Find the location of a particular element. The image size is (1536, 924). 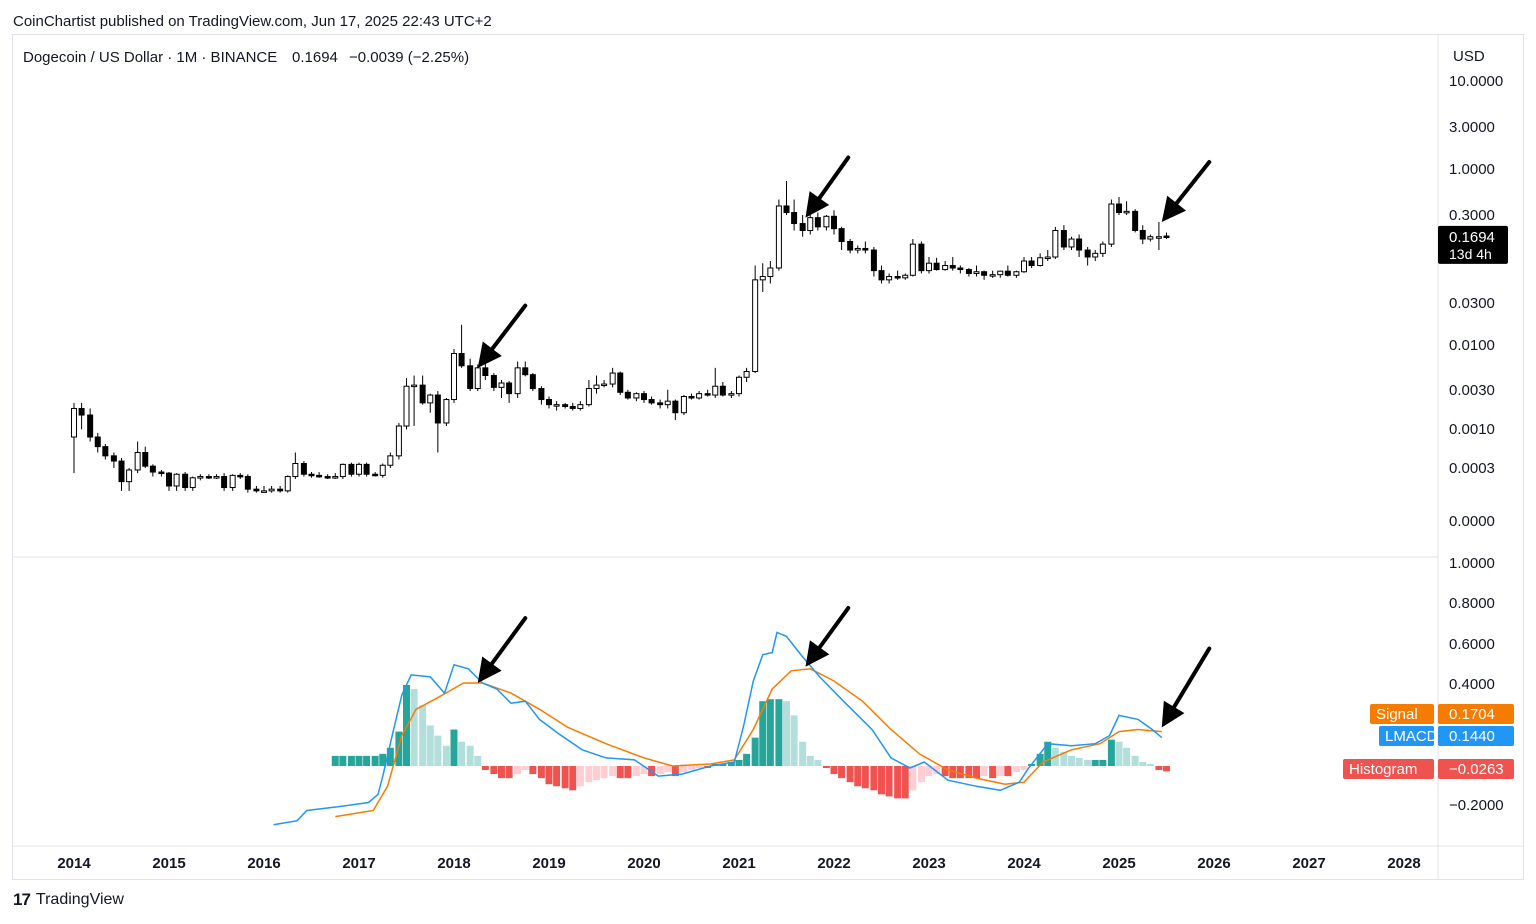

indicator-axis-tick: 0.8000 is located at coordinates (1472, 603).